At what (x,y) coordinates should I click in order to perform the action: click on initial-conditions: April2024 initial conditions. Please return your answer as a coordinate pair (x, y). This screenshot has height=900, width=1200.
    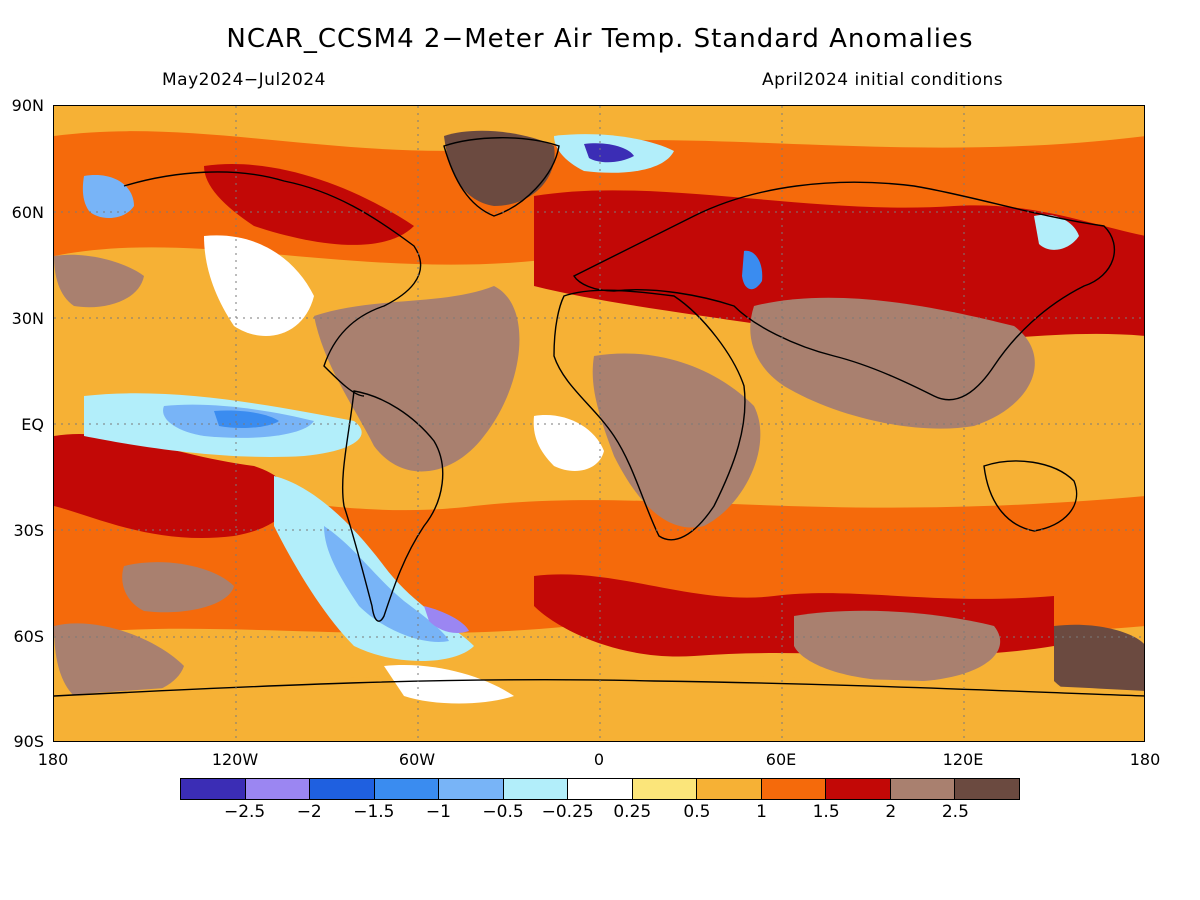
    Looking at the image, I should click on (883, 80).